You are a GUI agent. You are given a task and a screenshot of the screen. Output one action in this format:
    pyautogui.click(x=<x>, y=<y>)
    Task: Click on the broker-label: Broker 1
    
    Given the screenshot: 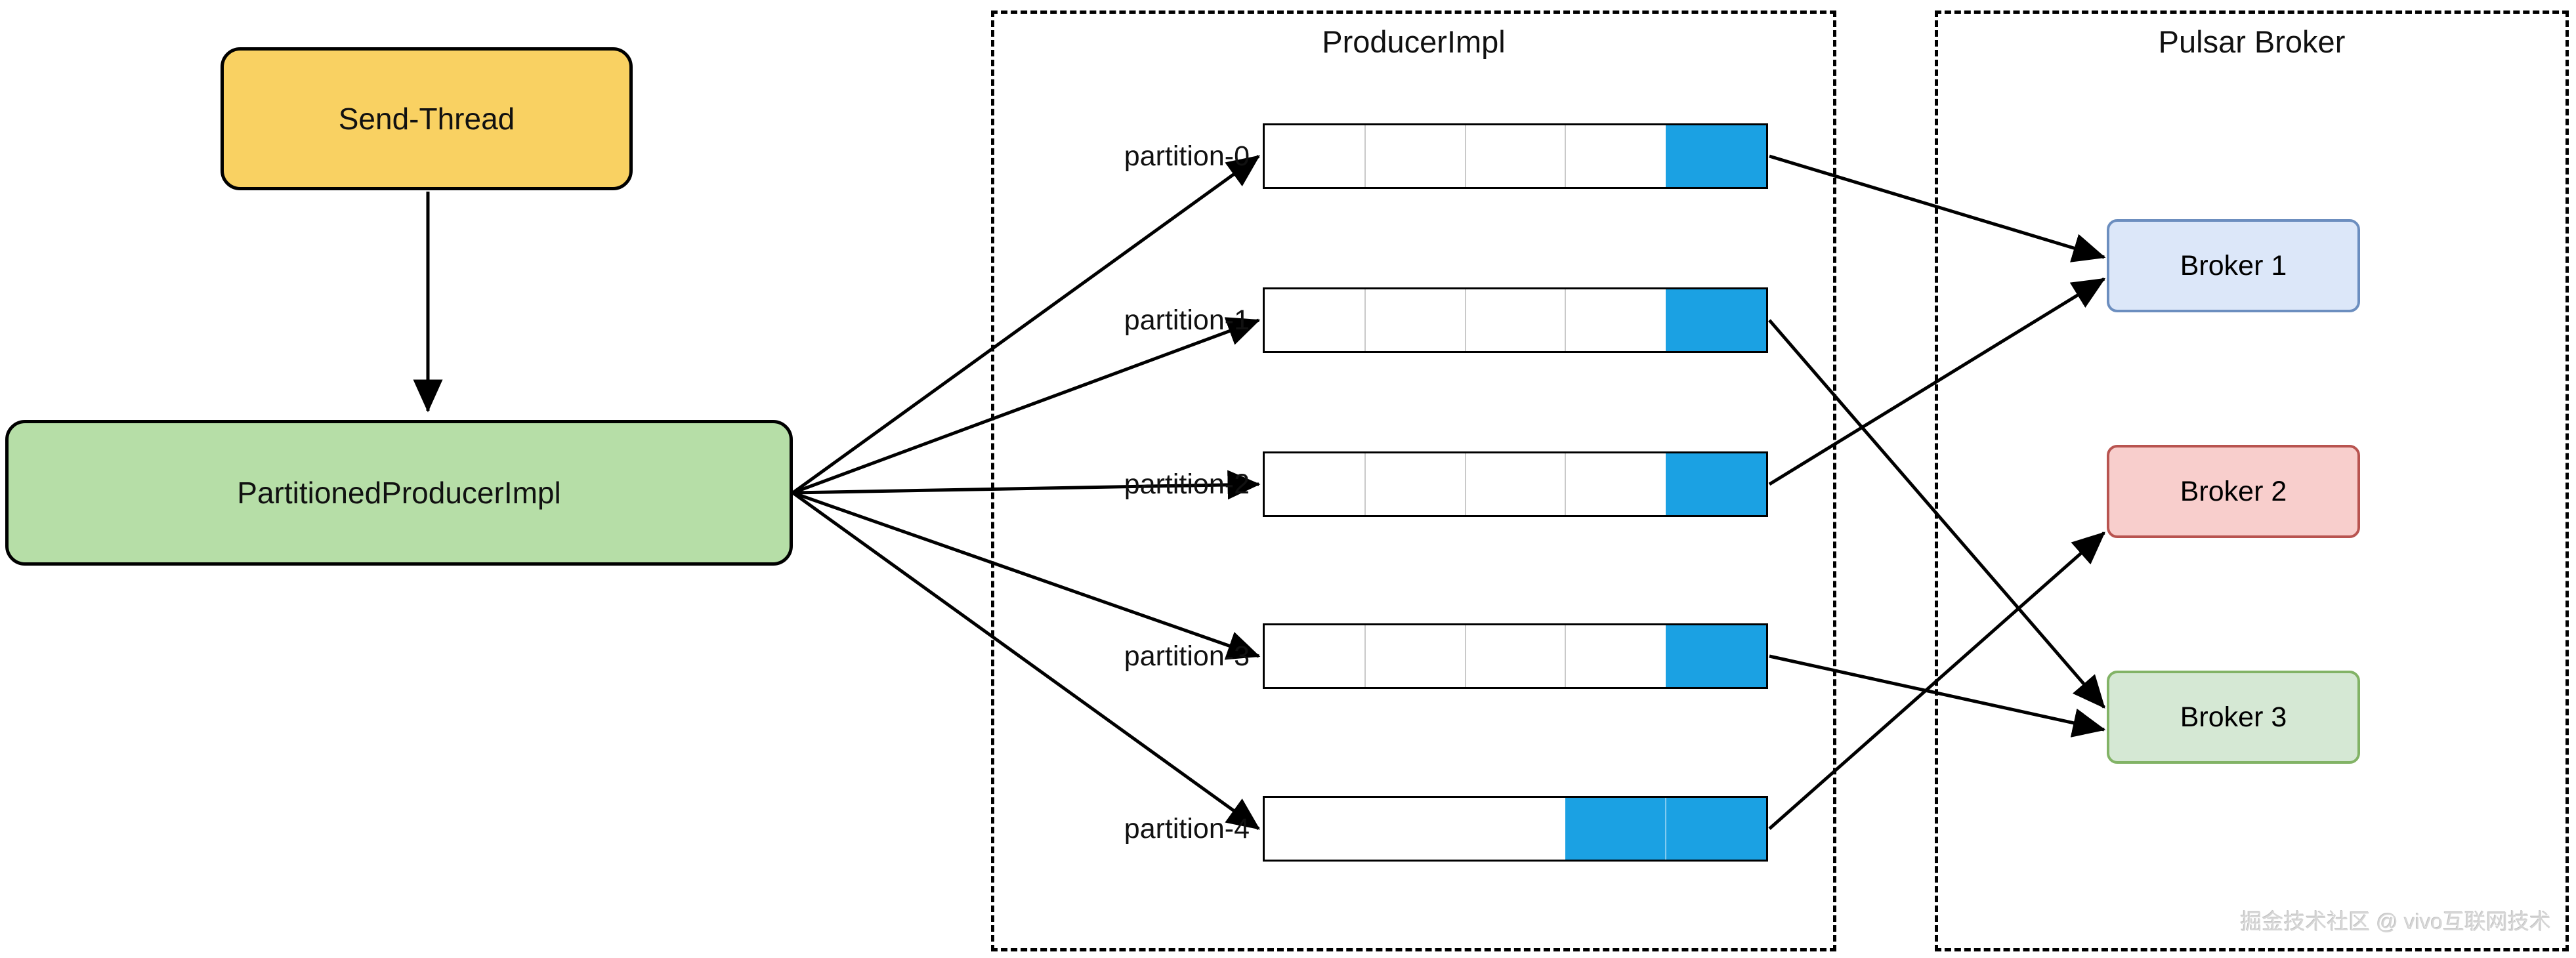 What is the action you would take?
    pyautogui.click(x=2233, y=265)
    